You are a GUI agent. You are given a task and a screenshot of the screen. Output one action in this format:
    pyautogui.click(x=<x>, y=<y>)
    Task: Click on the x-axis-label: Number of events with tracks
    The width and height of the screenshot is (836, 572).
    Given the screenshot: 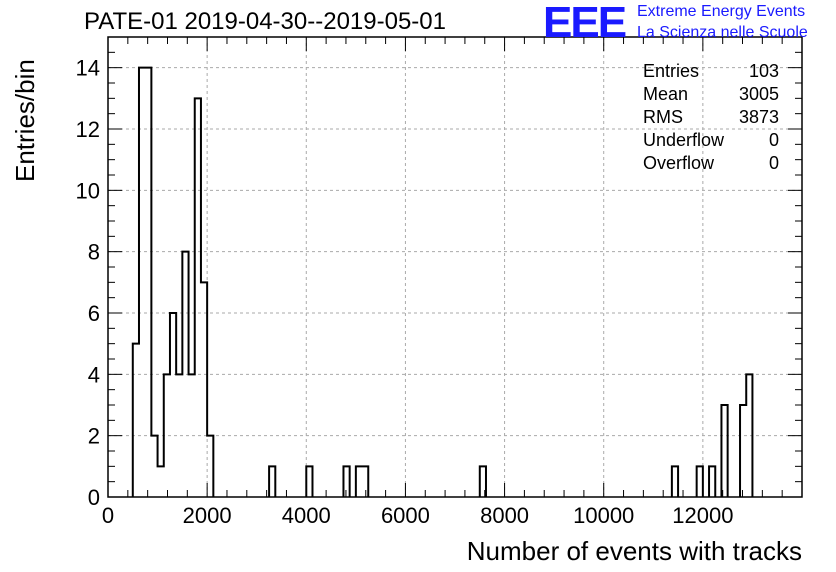 What is the action you would take?
    pyautogui.click(x=634, y=551)
    